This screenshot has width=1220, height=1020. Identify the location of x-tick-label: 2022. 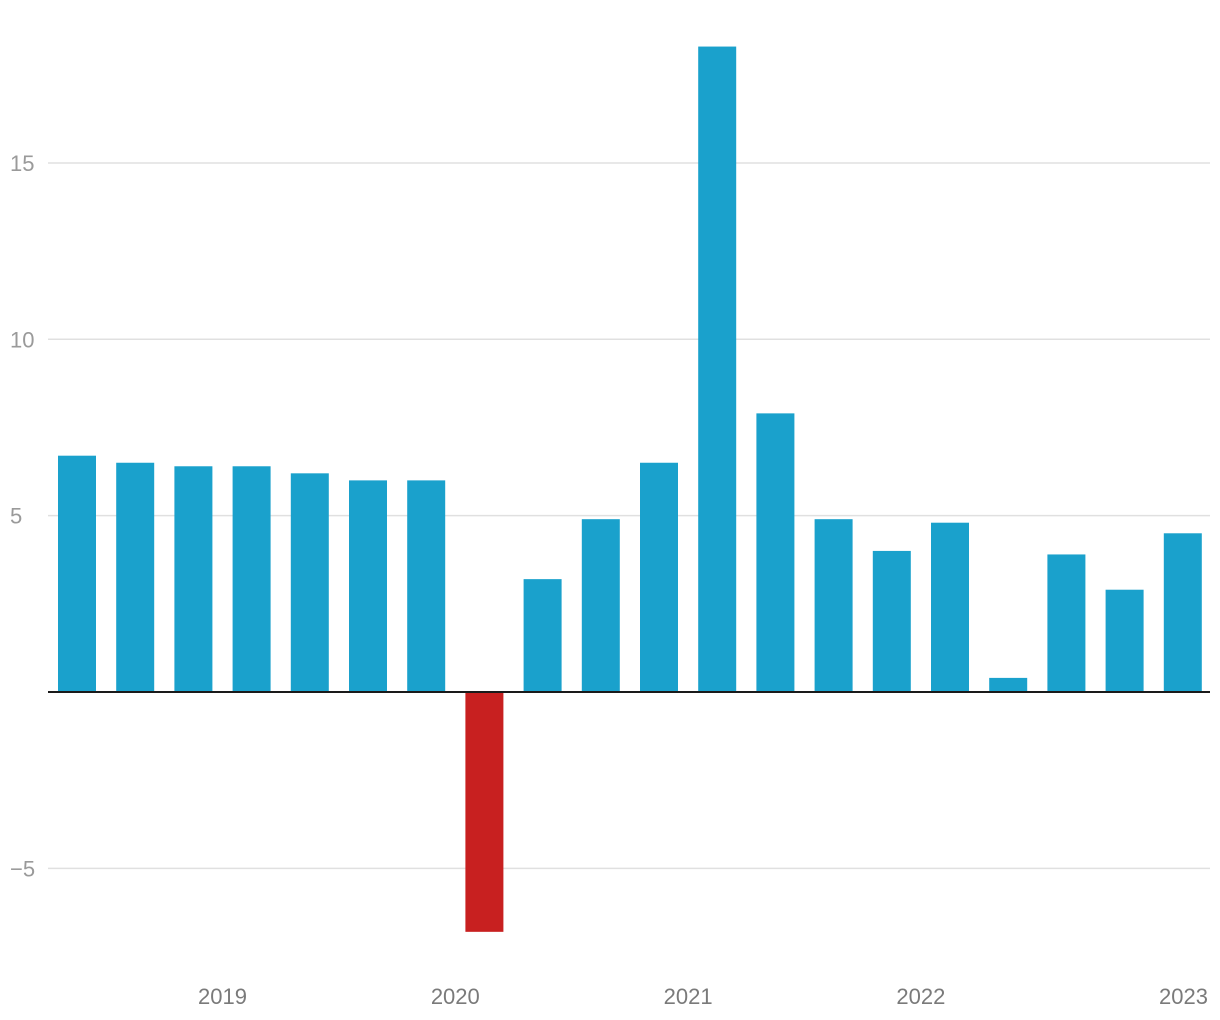
(920, 996).